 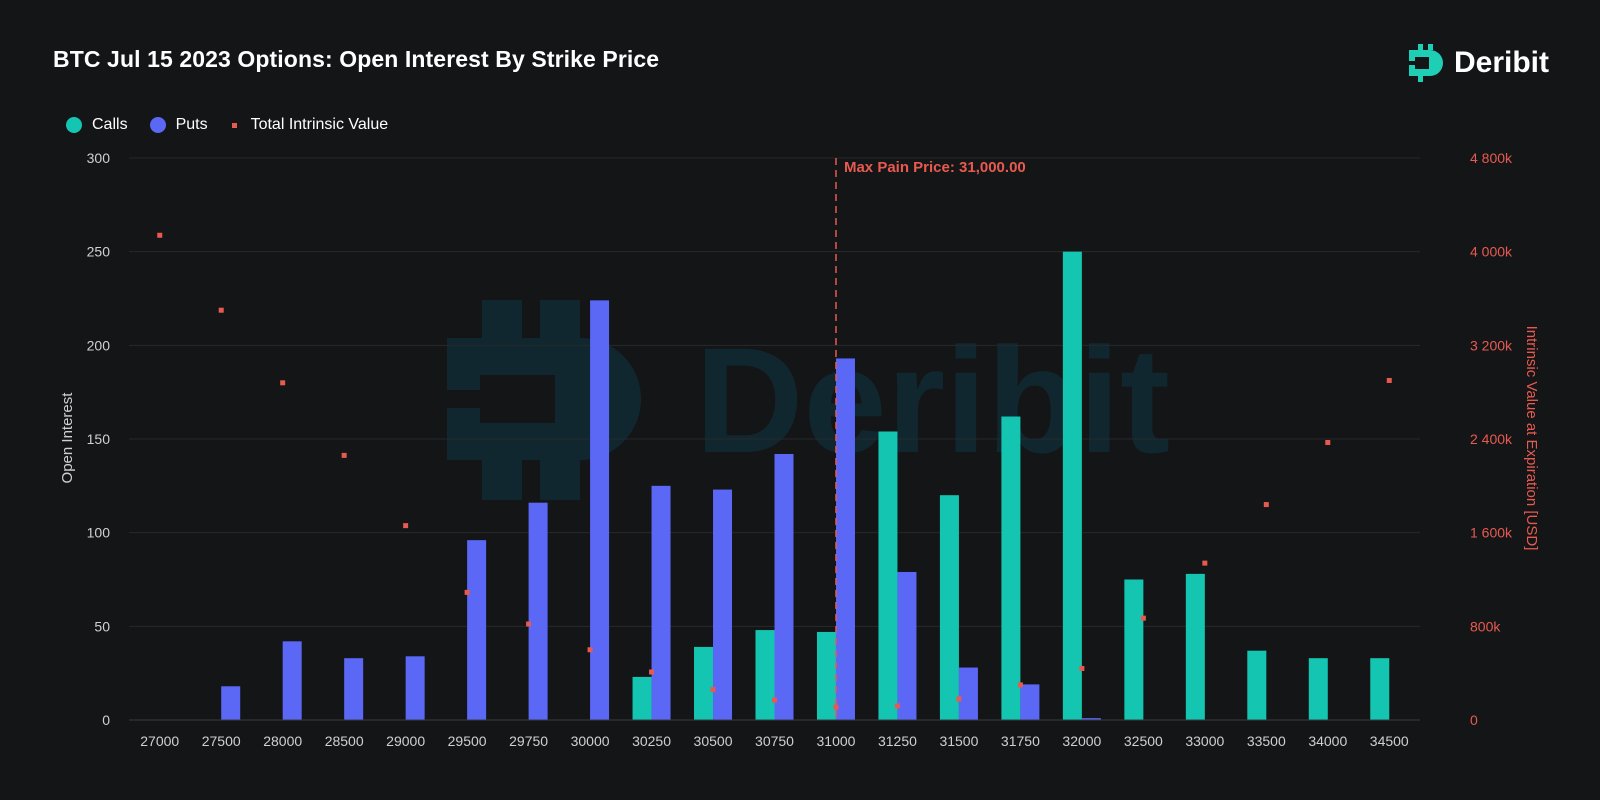 I want to click on watermark-logo: Deribit, so click(x=808, y=400).